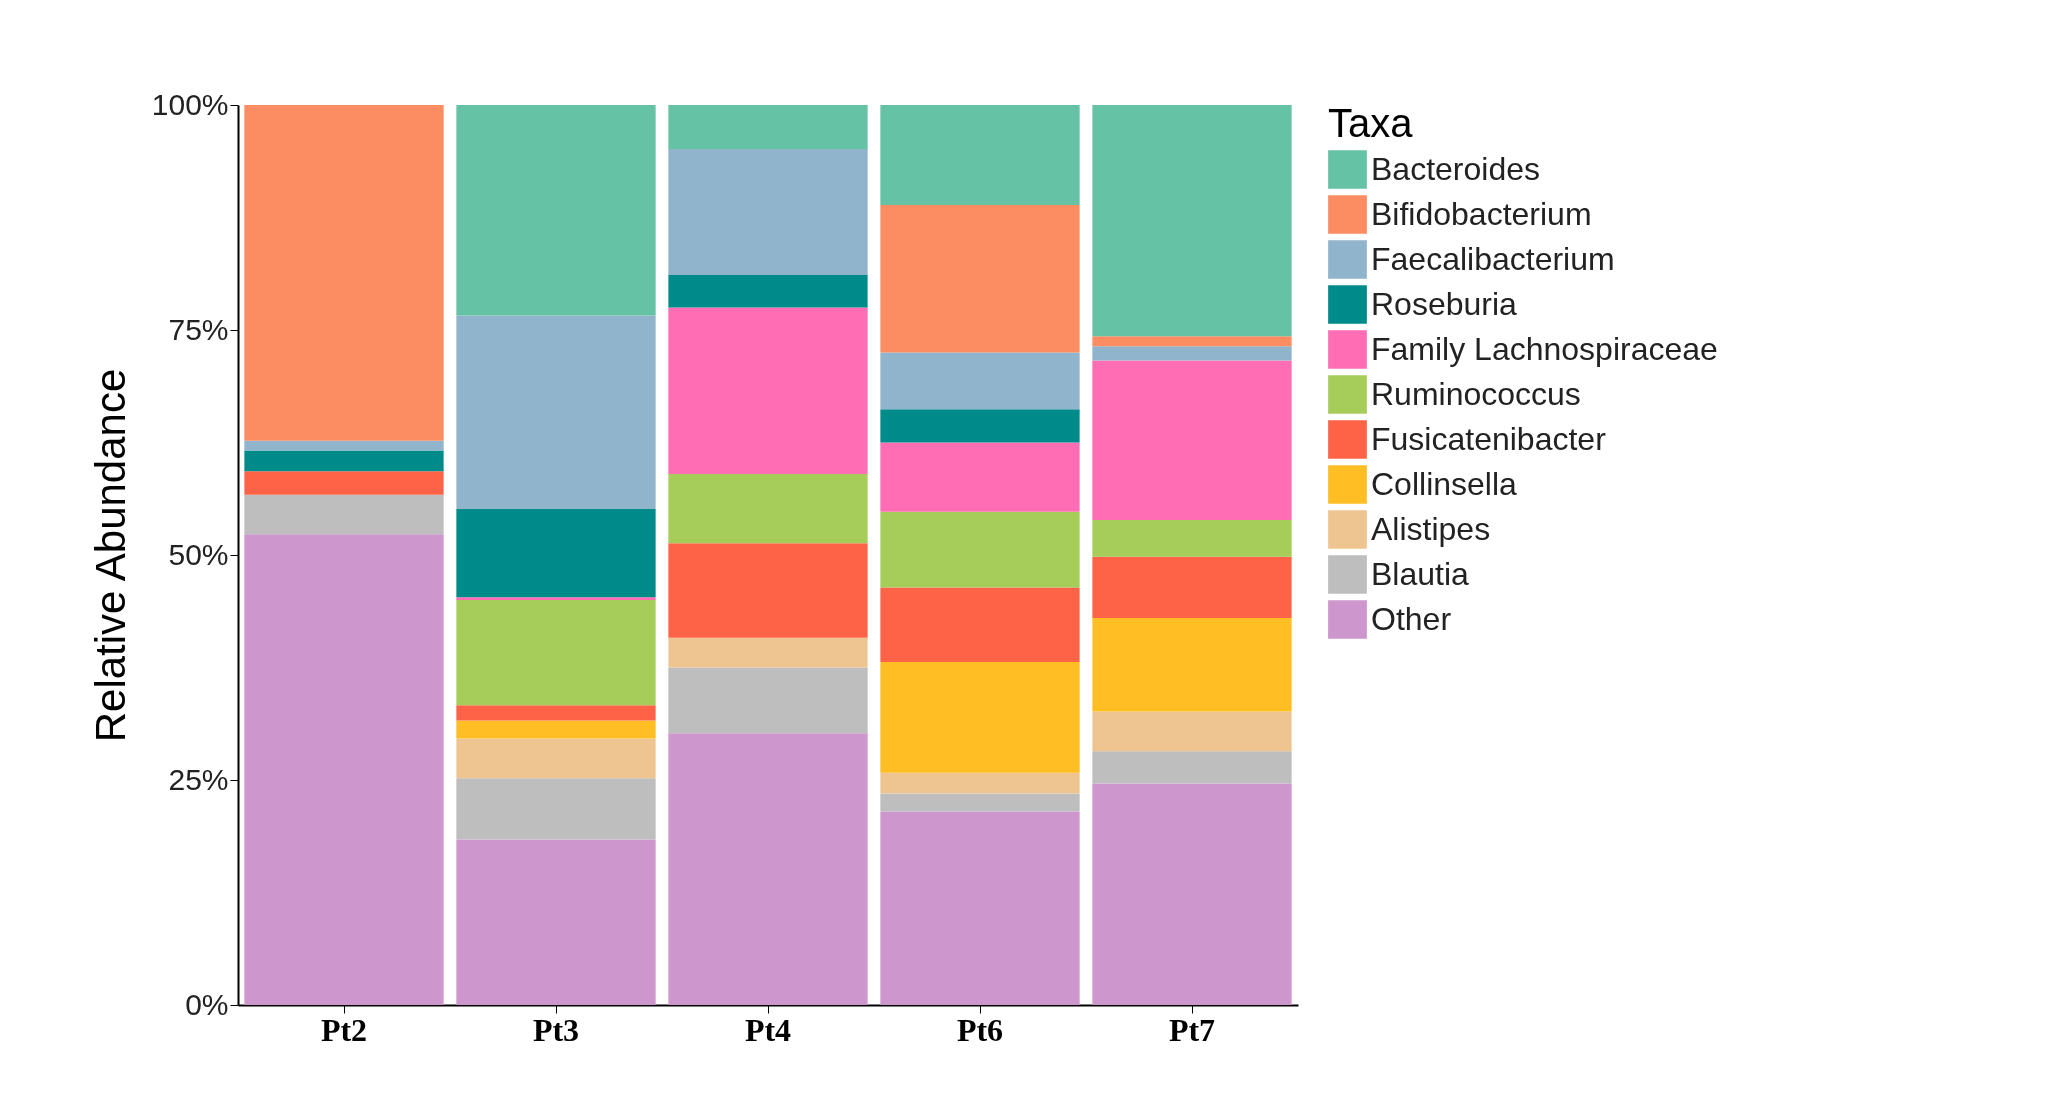  What do you see at coordinates (1371, 123) in the screenshot?
I see `legend-title: Taxa` at bounding box center [1371, 123].